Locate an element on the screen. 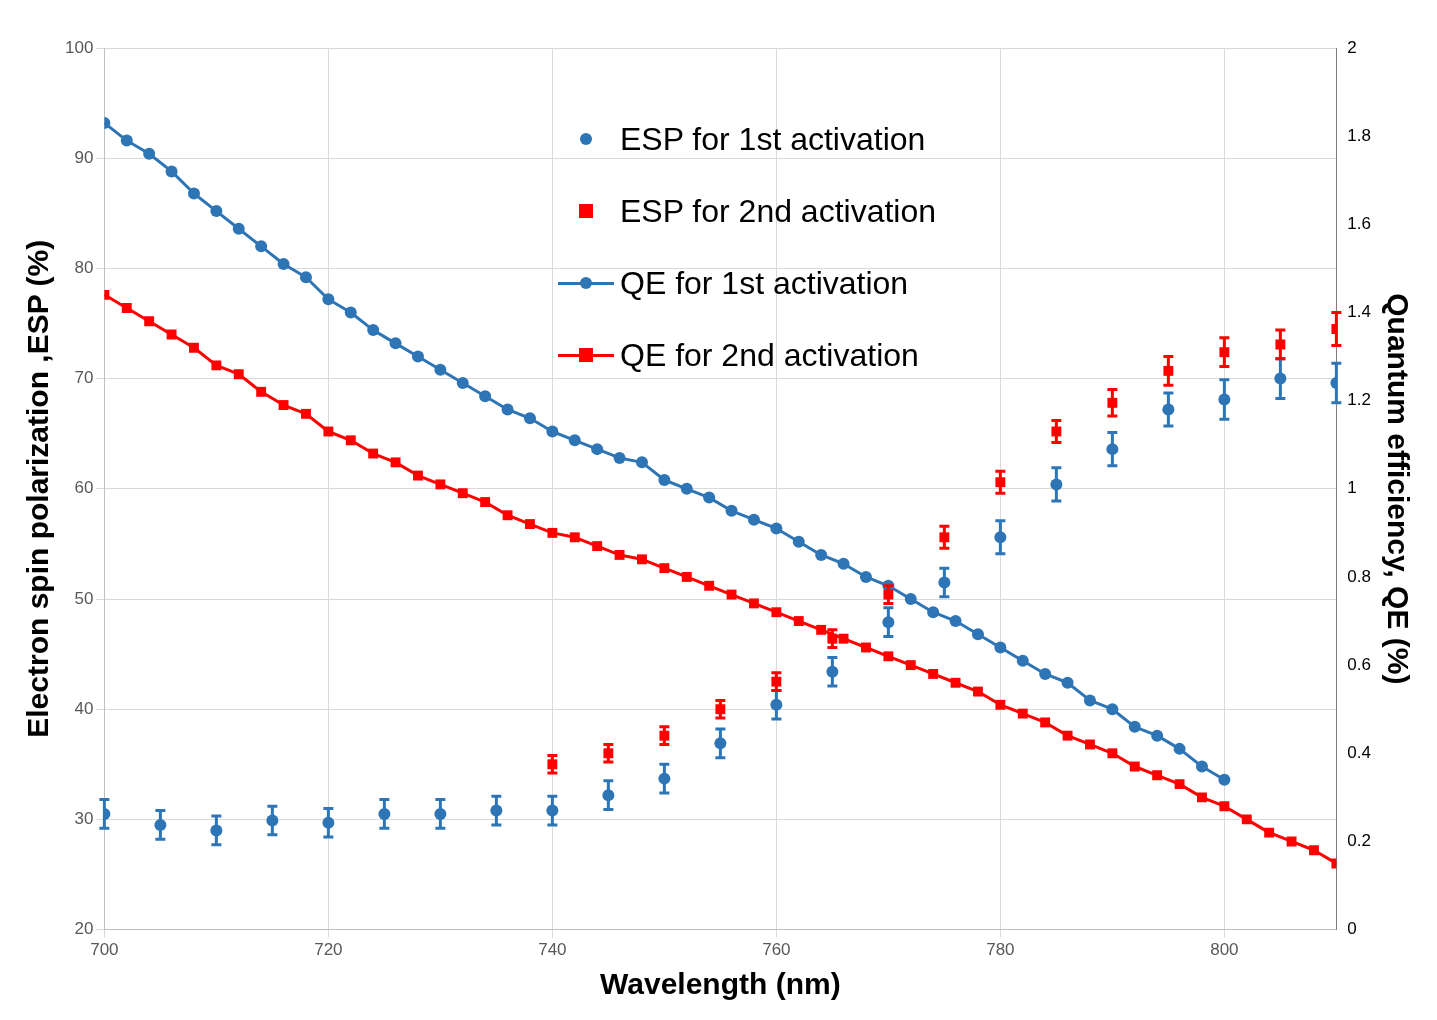  x-tick-label: 720 is located at coordinates (328, 950).